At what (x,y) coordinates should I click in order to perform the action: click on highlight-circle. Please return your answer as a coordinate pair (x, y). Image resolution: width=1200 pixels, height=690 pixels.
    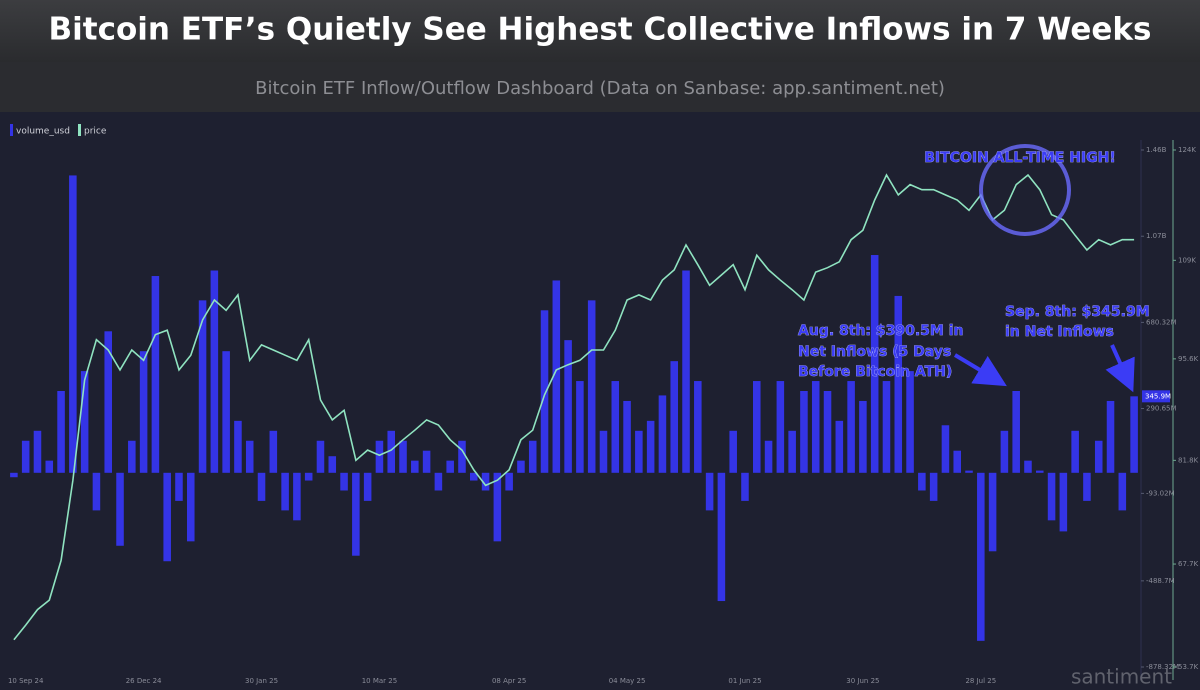
    Looking at the image, I should click on (1025, 190).